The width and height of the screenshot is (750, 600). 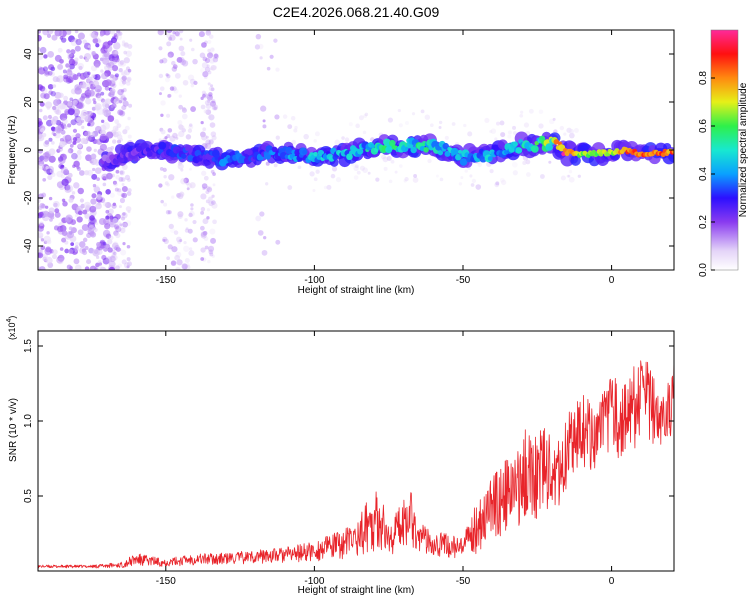 I want to click on snr-y-scale-factor: (x104), so click(x=11, y=328).